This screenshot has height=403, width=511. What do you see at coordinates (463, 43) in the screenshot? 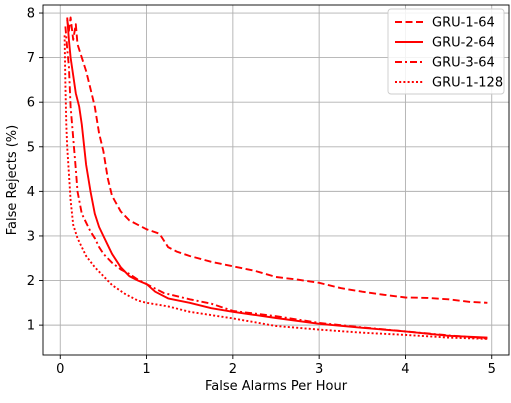
I see `legend-label: GRU-2-64` at bounding box center [463, 43].